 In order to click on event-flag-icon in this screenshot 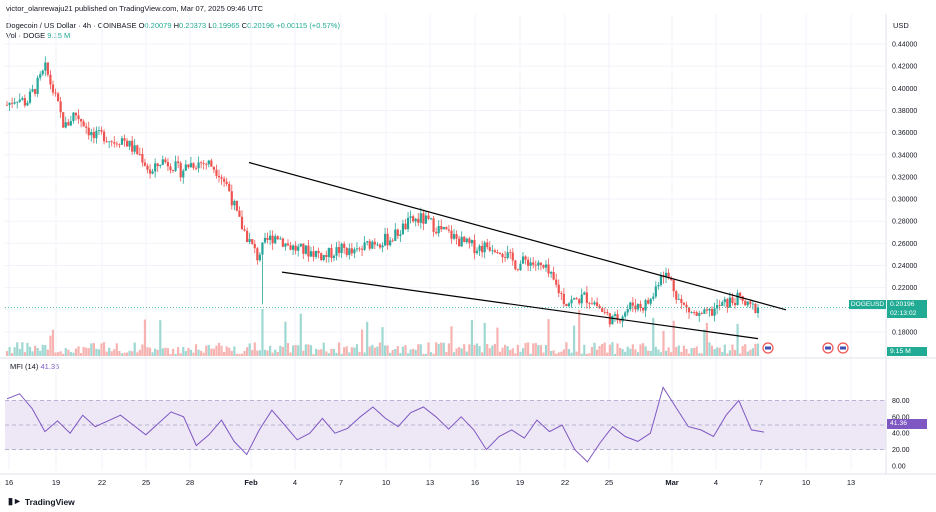, I will do `click(768, 348)`.